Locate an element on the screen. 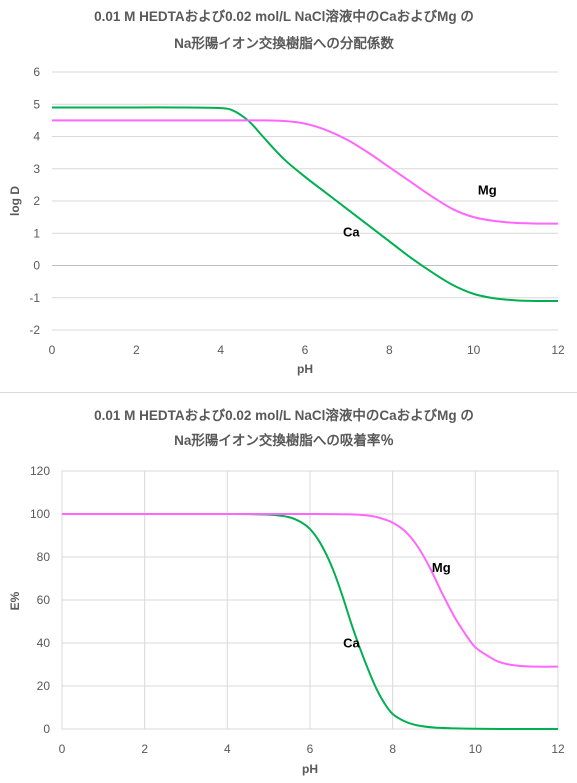 The image size is (577, 783). y-tick-label: 40 is located at coordinates (44, 643).